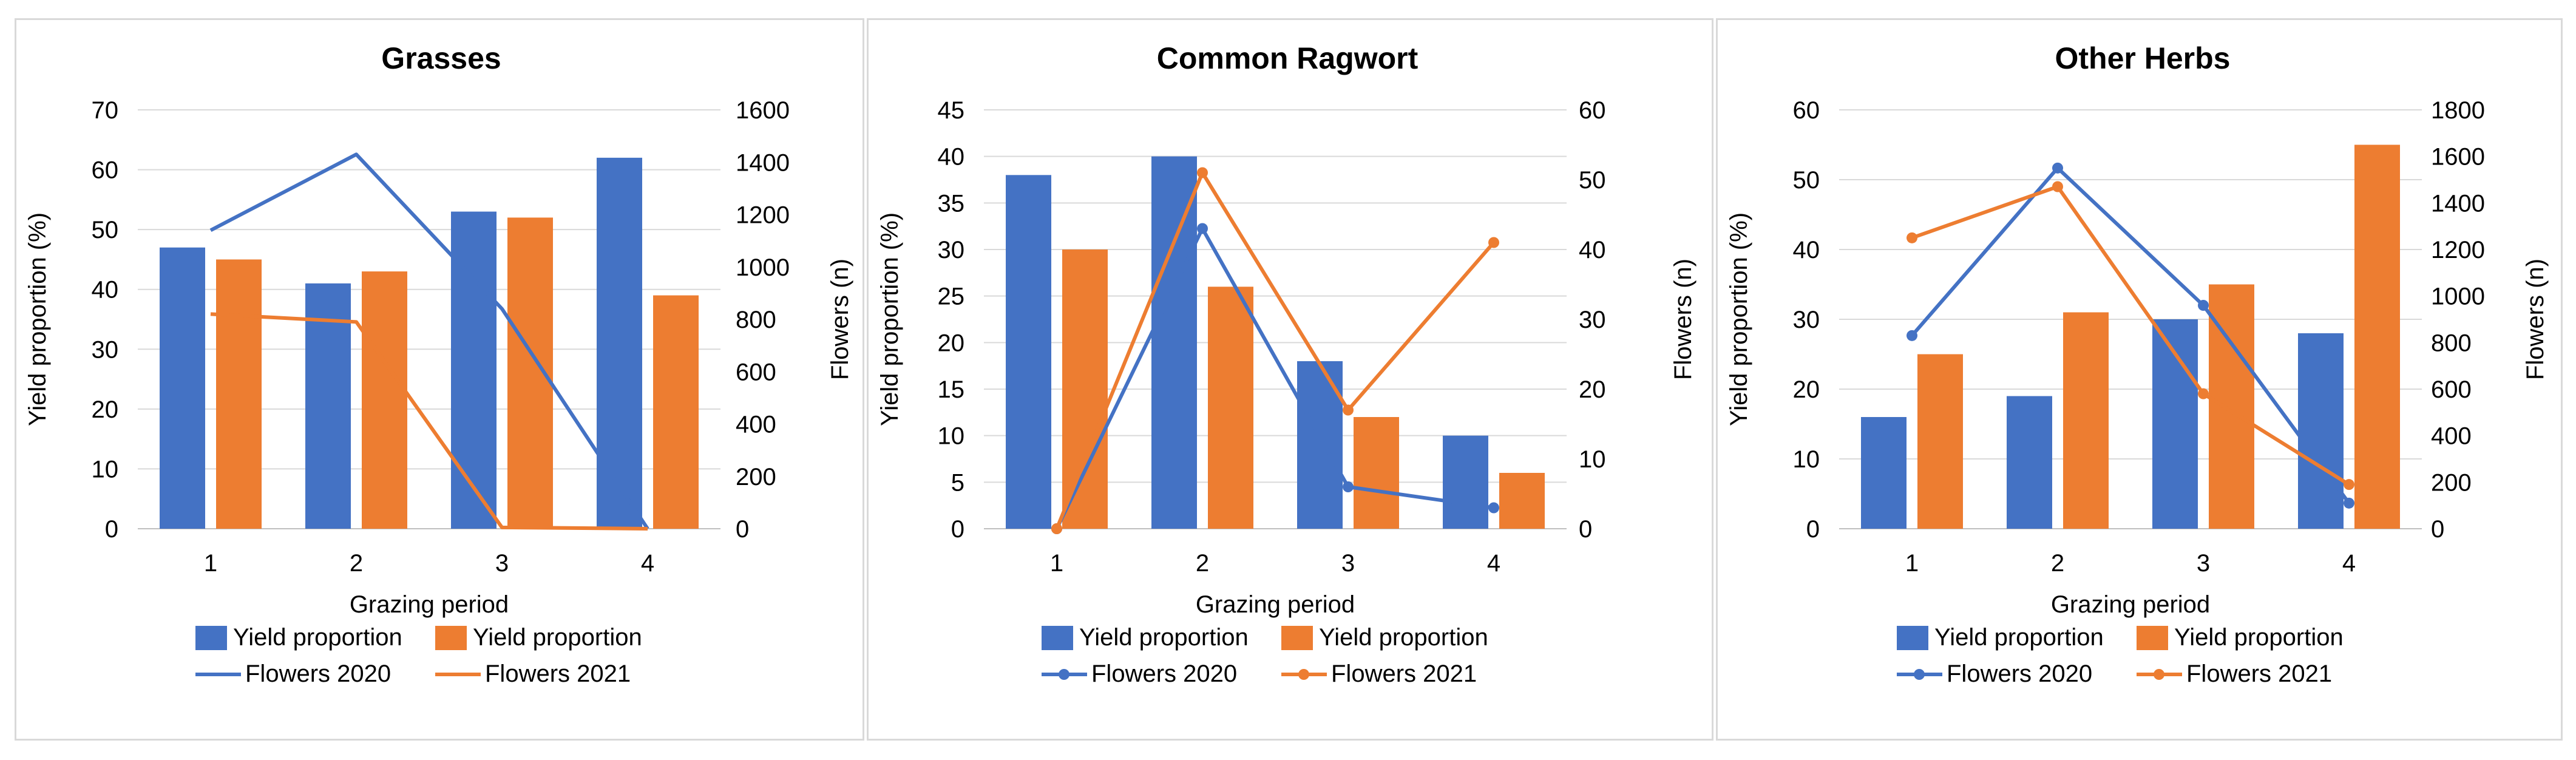  What do you see at coordinates (441, 58) in the screenshot?
I see `chart-title: Grasses` at bounding box center [441, 58].